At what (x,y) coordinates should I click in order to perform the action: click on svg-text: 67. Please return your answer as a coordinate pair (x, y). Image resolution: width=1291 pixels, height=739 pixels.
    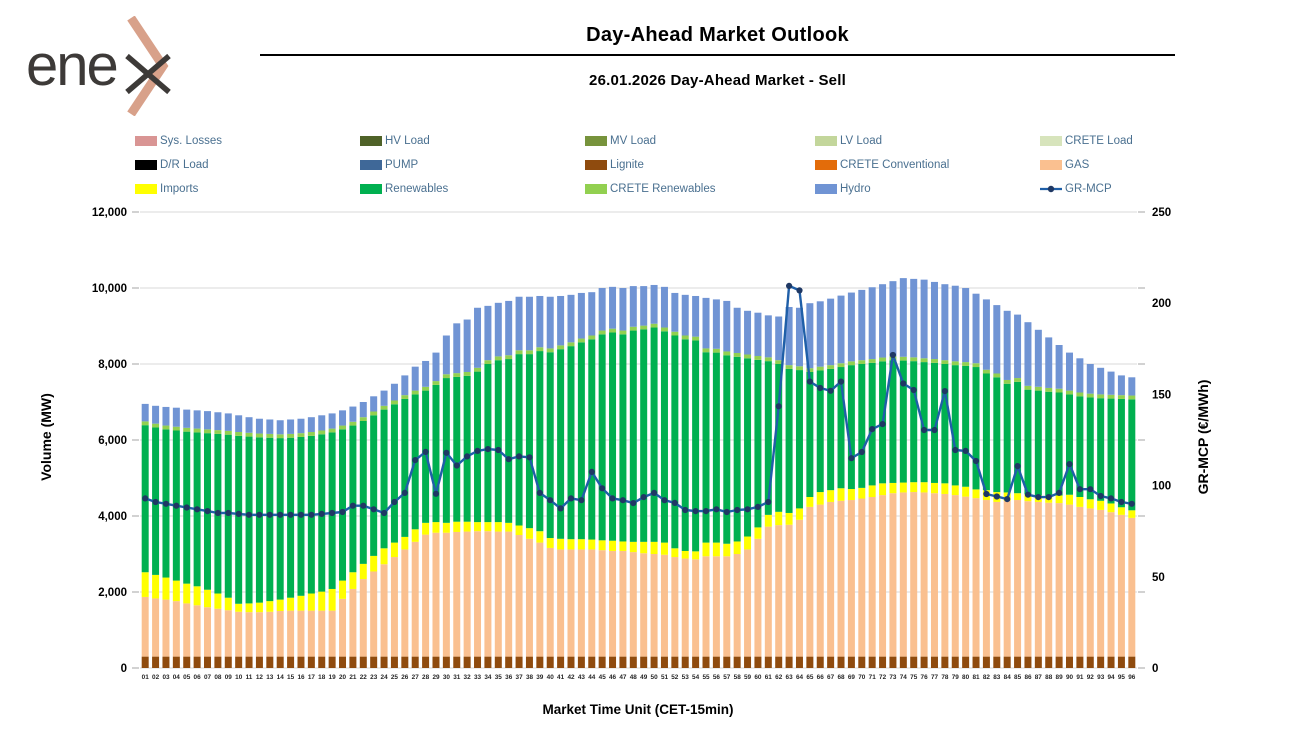
    Looking at the image, I should click on (831, 677).